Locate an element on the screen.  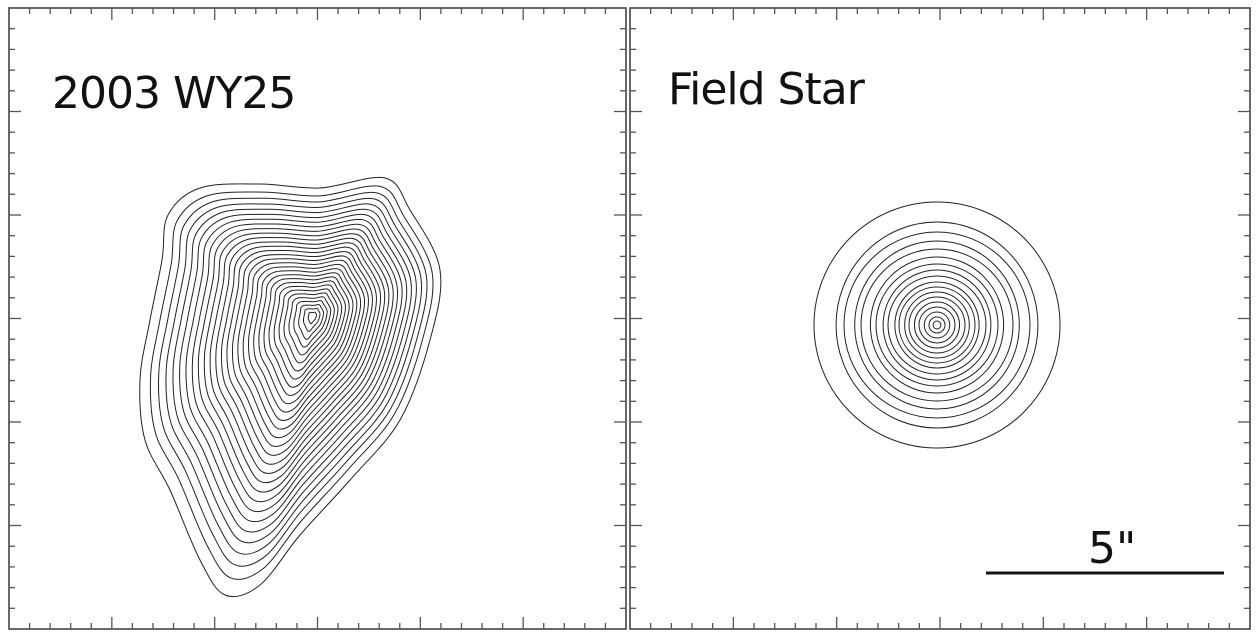
contour-map-field-star is located at coordinates (937, 325).